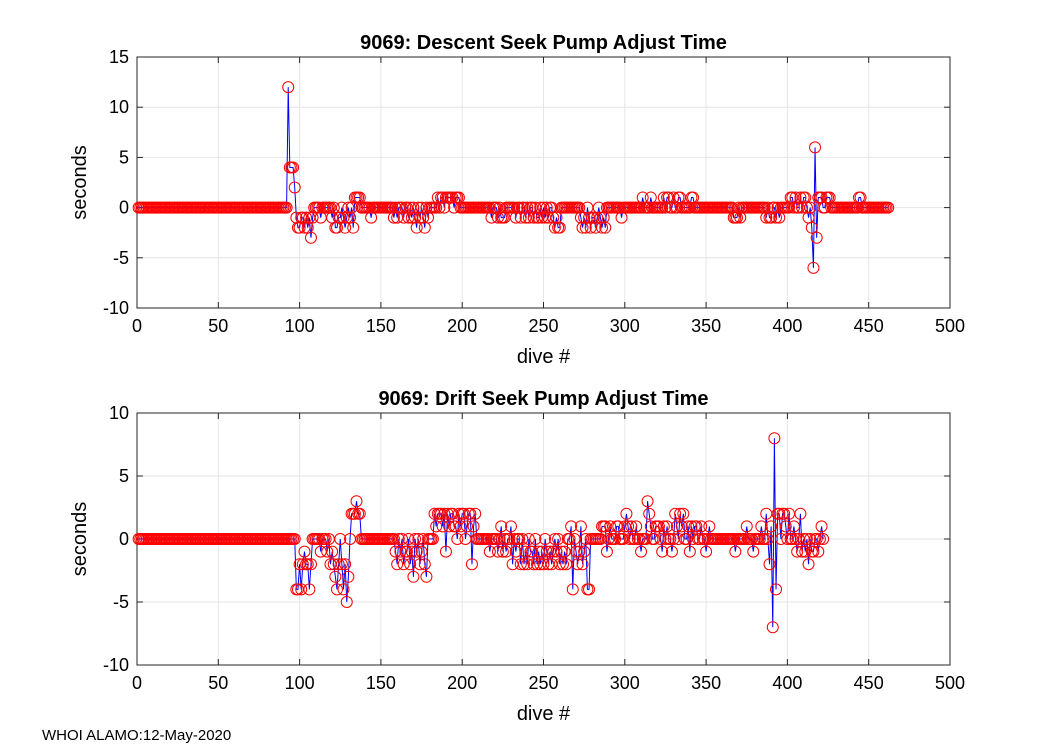 Image resolution: width=1050 pixels, height=750 pixels. What do you see at coordinates (116, 665) in the screenshot?
I see `y-tick-label: -10` at bounding box center [116, 665].